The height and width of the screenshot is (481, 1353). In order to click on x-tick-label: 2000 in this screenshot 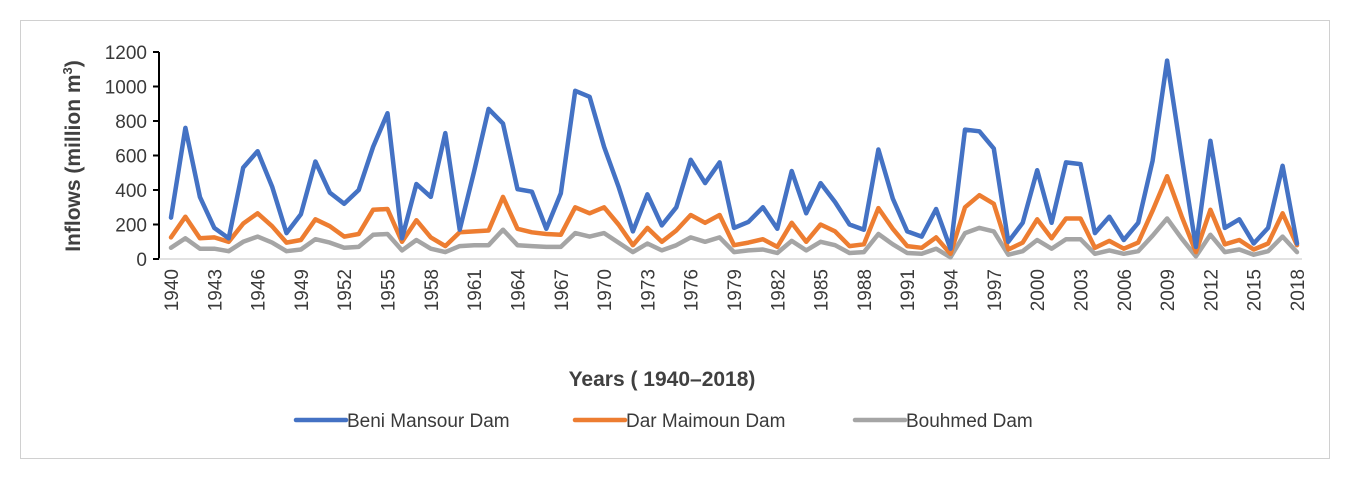, I will do `click(1038, 290)`.